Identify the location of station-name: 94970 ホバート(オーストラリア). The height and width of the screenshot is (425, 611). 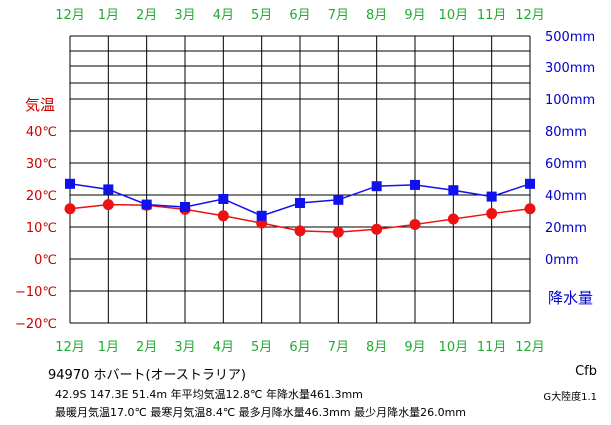
(147, 375).